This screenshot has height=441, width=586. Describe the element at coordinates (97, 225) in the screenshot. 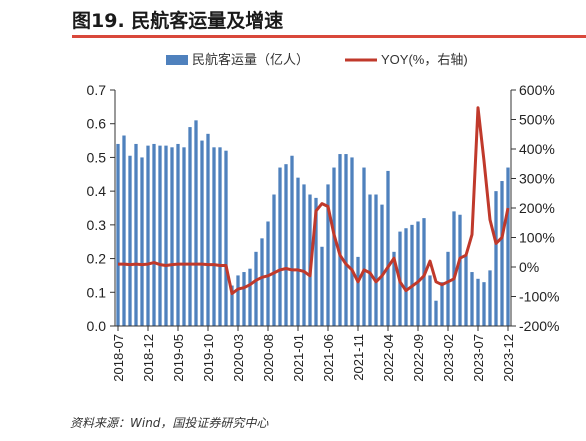

I see `left-tick-label: 0.3` at that location.